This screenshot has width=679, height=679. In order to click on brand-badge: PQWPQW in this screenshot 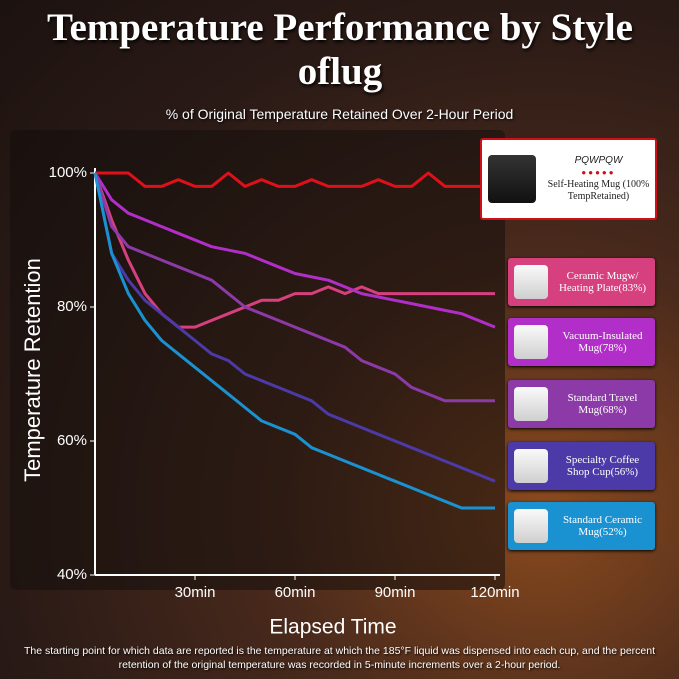, I will do `click(598, 160)`.